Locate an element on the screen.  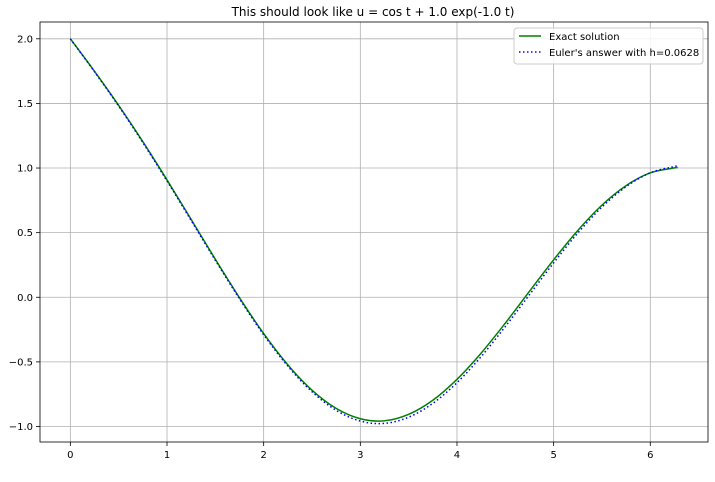
x-tick-label: 4 is located at coordinates (457, 455).